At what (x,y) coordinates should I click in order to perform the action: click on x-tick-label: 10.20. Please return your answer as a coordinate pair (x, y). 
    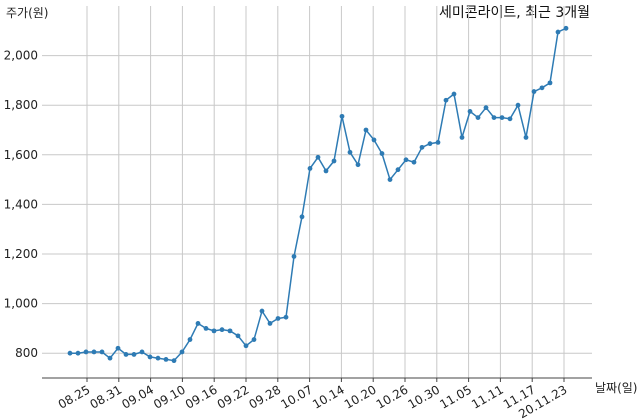
    Looking at the image, I should click on (360, 396).